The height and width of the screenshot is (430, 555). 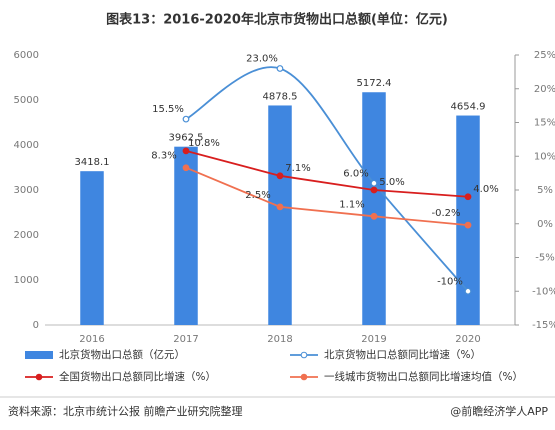 I want to click on line-label: 23.0%, so click(x=262, y=59).